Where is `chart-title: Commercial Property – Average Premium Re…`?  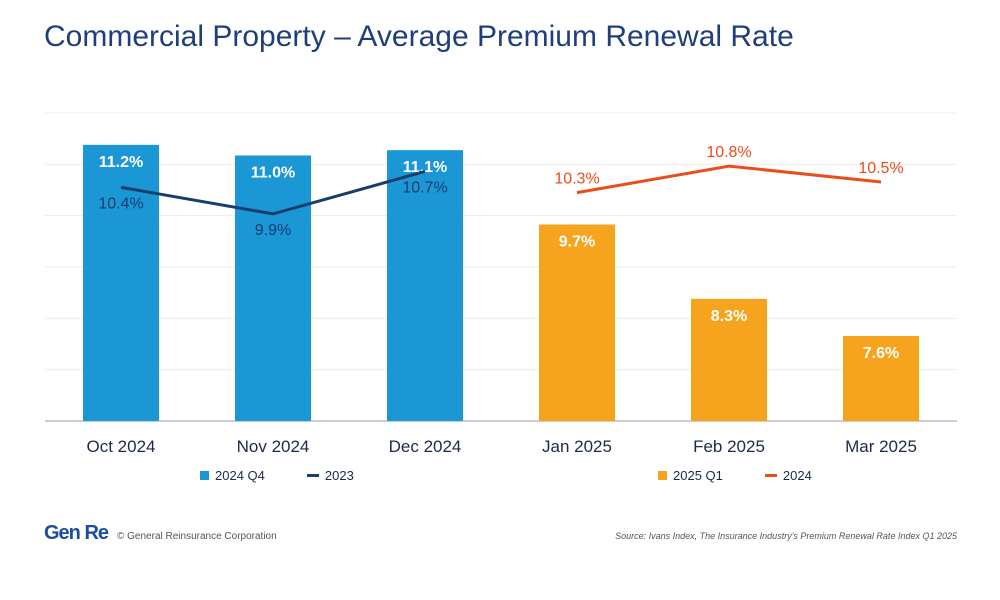
chart-title: Commercial Property – Average Premium Re… is located at coordinates (419, 36).